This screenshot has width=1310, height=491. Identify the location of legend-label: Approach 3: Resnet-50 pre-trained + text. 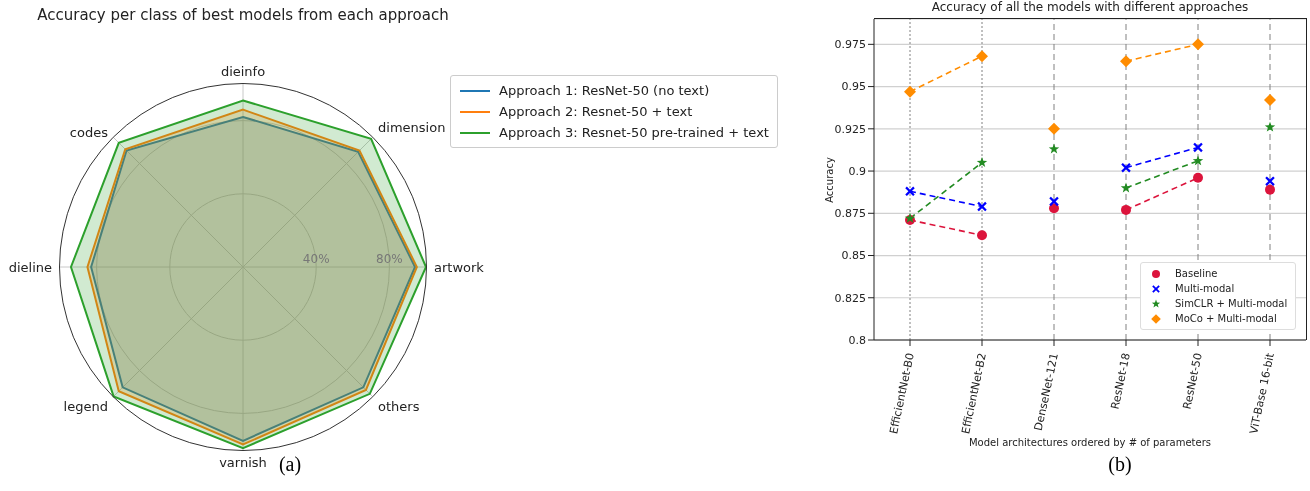
(634, 132).